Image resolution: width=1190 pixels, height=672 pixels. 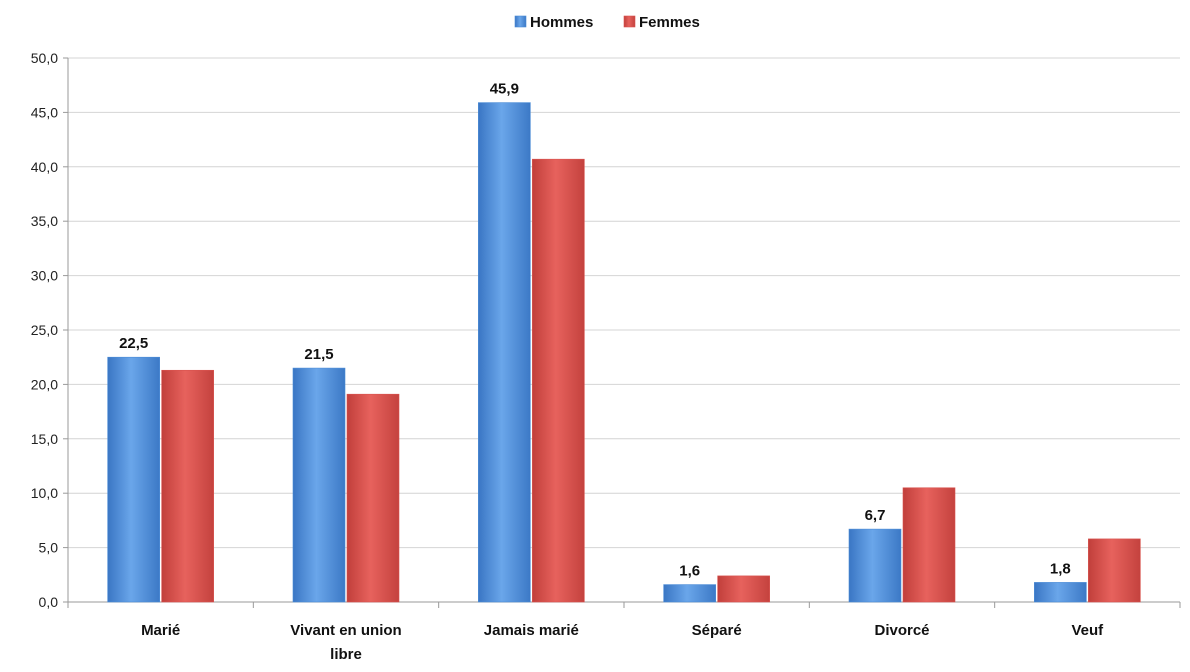 I want to click on y-tick-label: 0,0, so click(x=49, y=602).